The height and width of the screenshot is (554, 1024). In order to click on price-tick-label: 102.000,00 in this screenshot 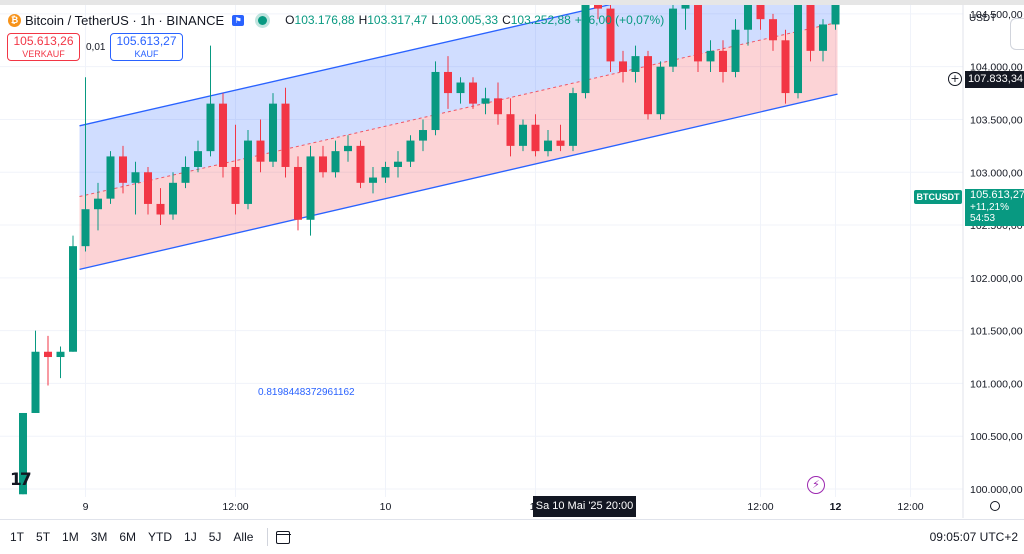, I will do `click(996, 279)`.